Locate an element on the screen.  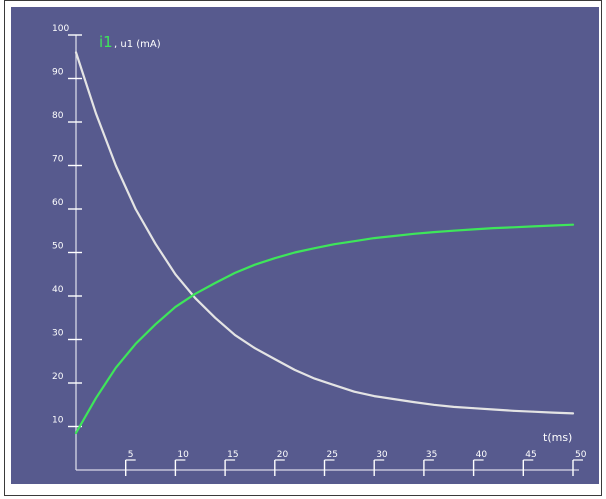
y-tick-label-50: 50 is located at coordinates (58, 247).